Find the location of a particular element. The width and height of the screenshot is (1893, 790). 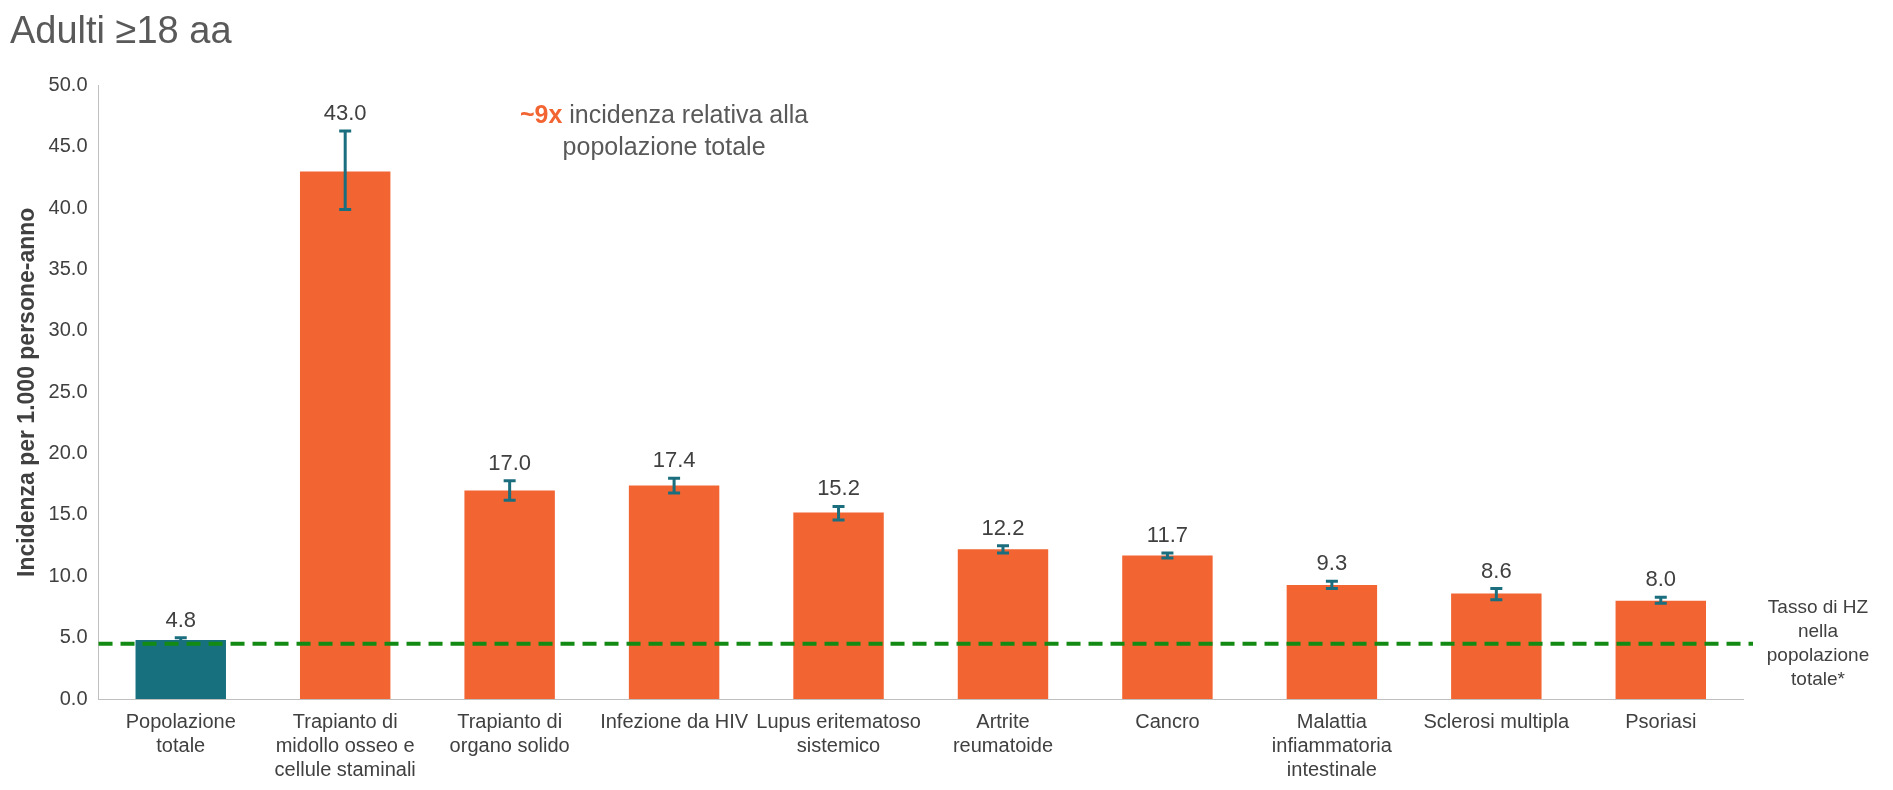

x-tick-label: Malattia infiammatoria intestinale is located at coordinates (1332, 744).